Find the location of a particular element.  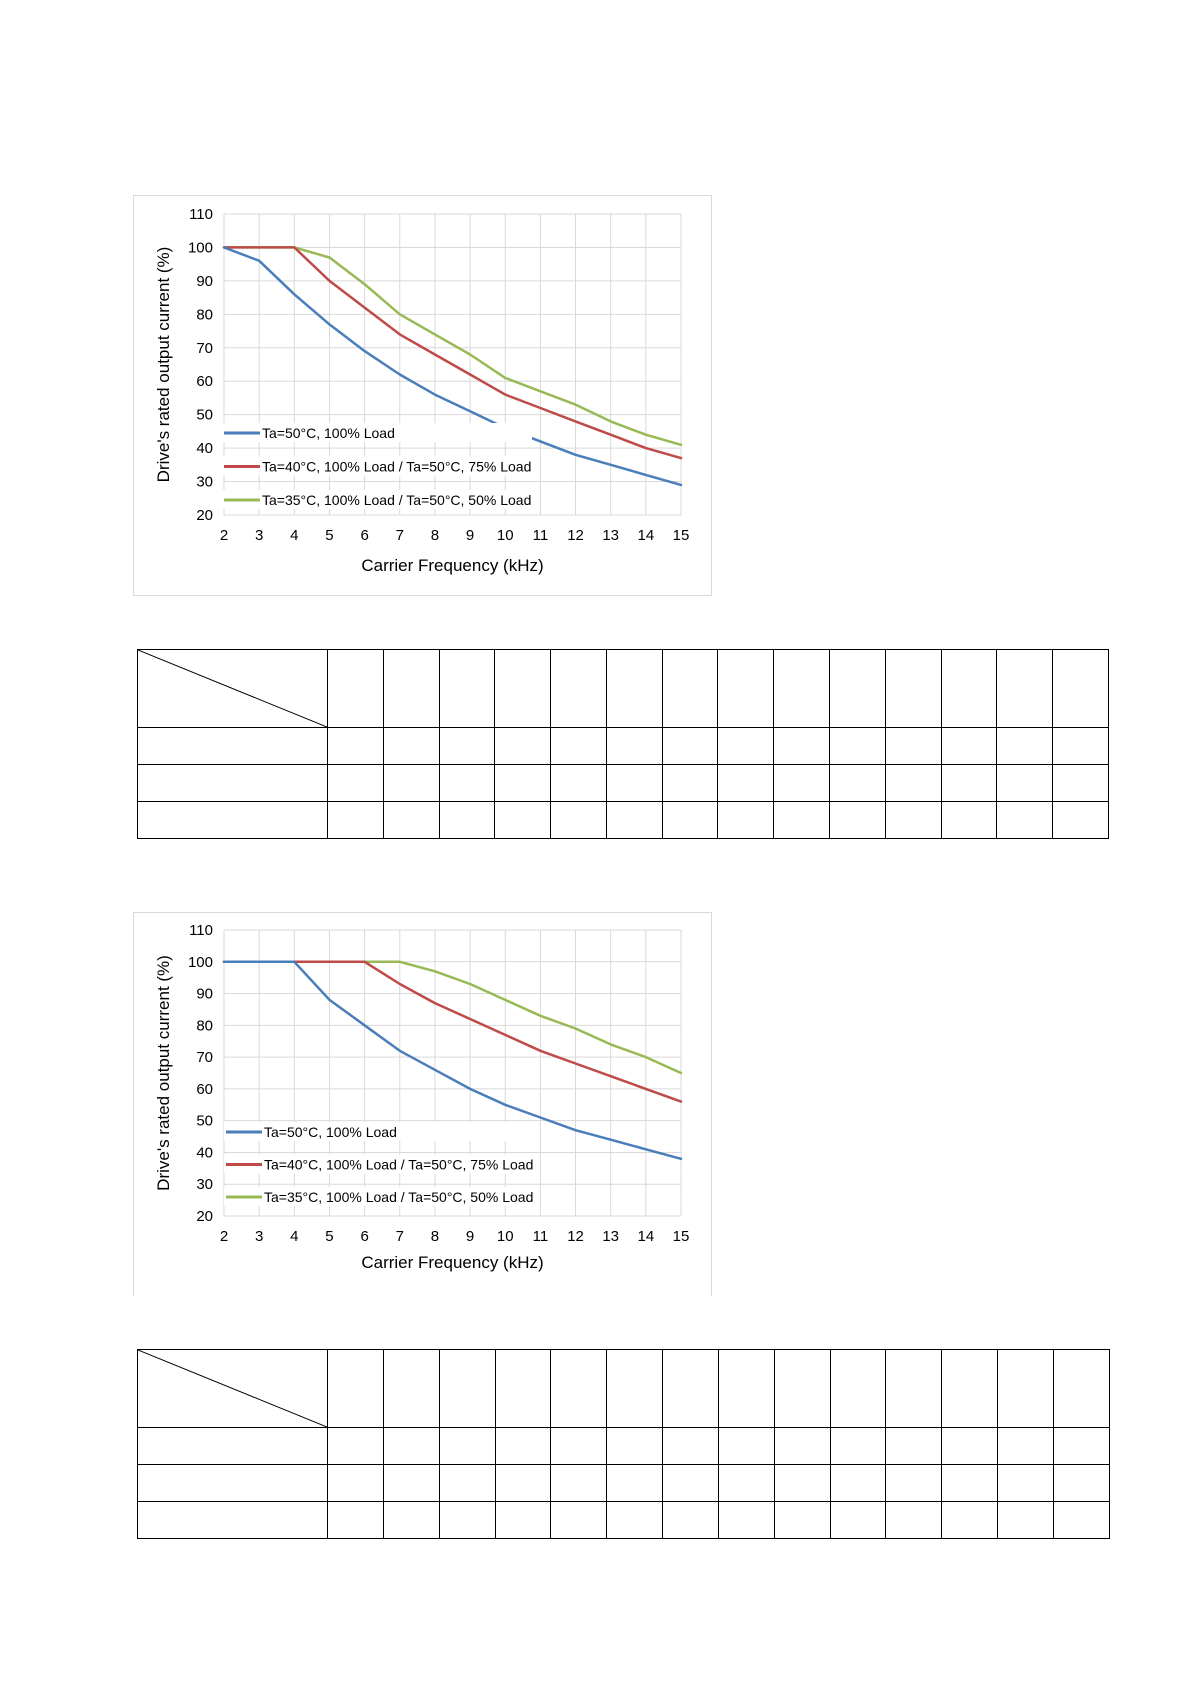

chart-2-ytick-label: 90 is located at coordinates (204, 994).